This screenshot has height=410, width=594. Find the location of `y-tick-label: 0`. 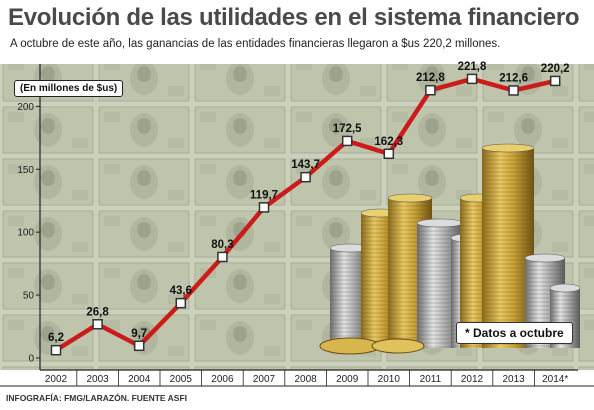

y-tick-label: 0 is located at coordinates (31, 359).